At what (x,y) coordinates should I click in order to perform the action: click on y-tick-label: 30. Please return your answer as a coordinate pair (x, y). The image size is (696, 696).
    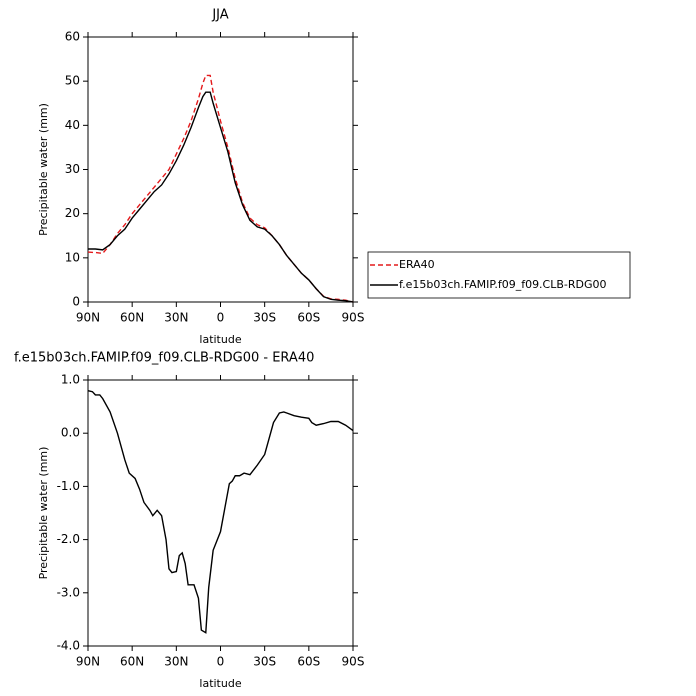
    Looking at the image, I should click on (72, 169).